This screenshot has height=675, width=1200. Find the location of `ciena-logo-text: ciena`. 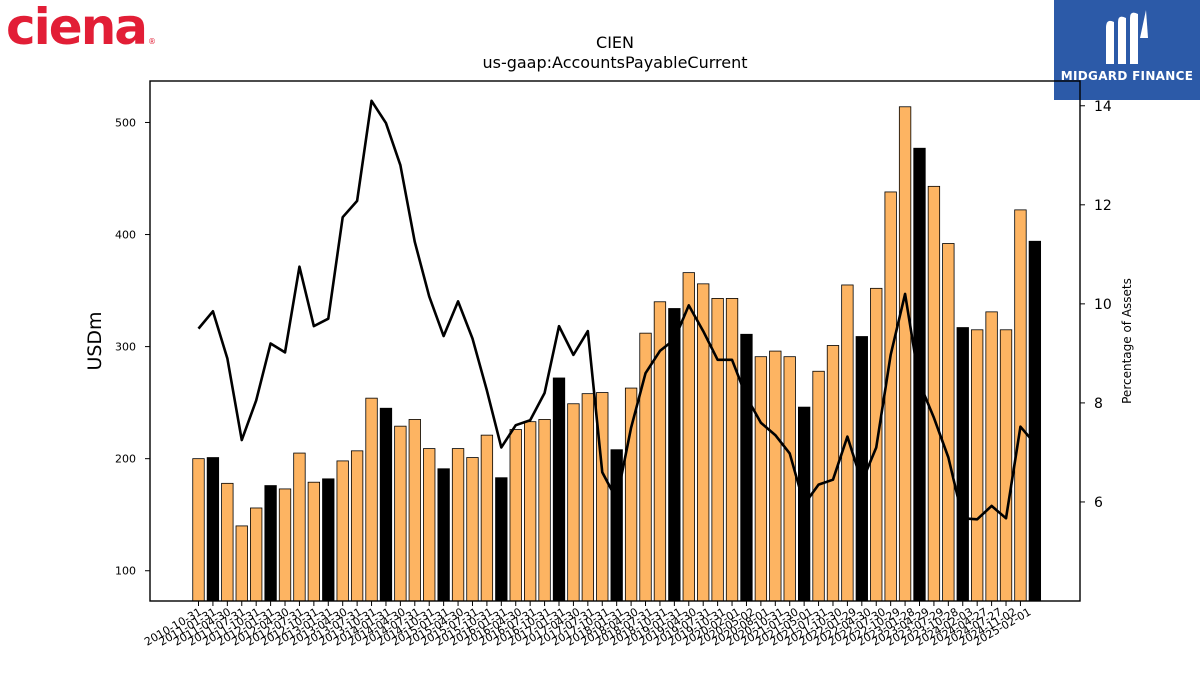

ciena-logo-text: ciena is located at coordinates (77, 28).